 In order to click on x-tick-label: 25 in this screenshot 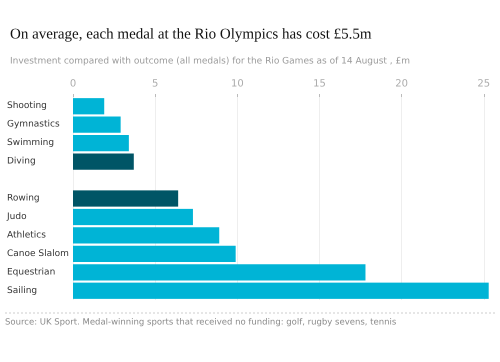, I will do `click(483, 84)`.